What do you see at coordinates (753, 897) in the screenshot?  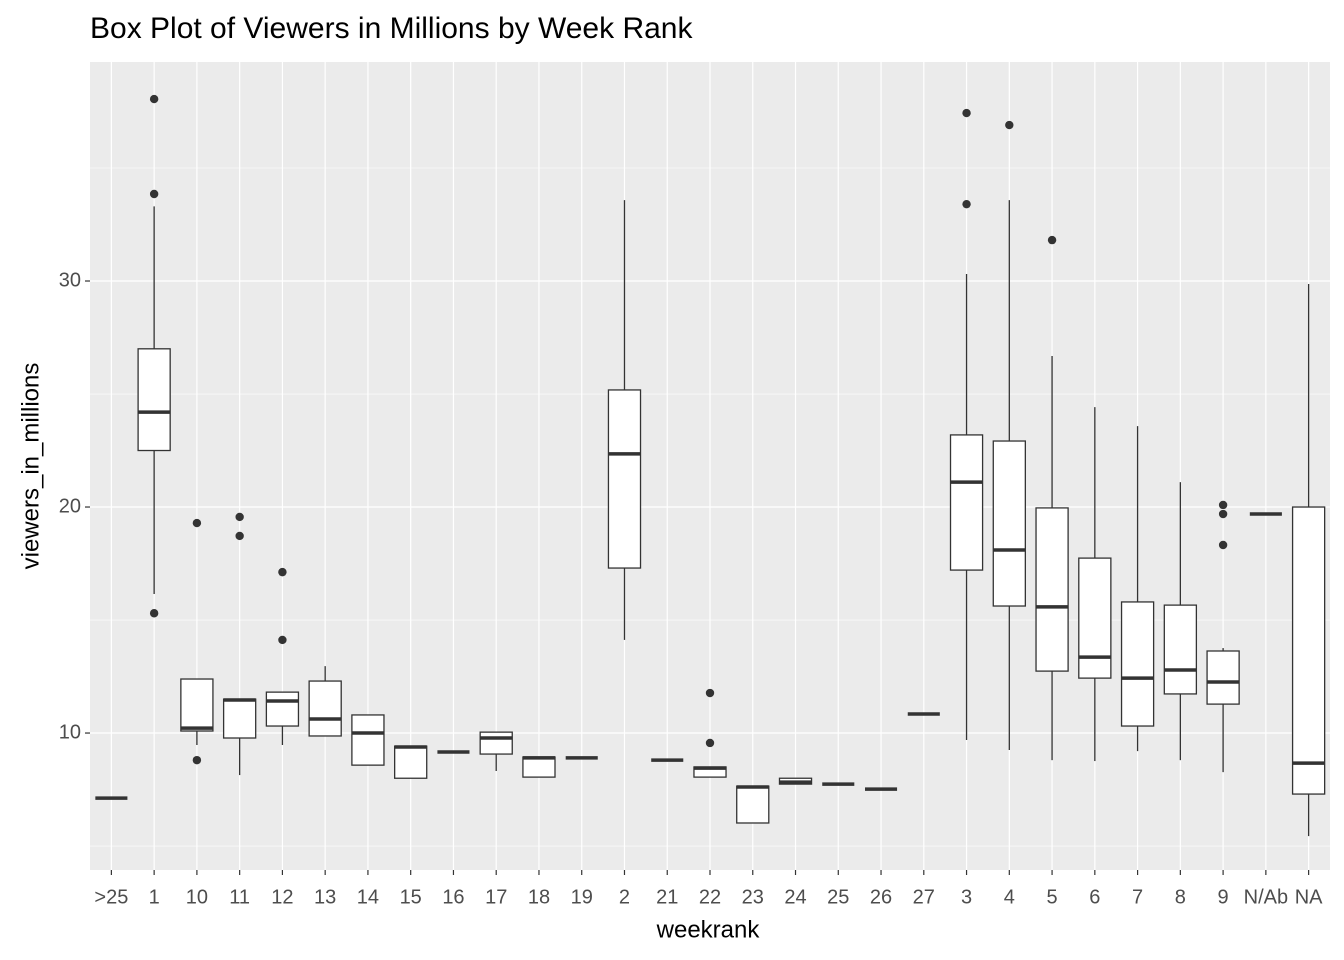 I see `x-tick-label: 23` at bounding box center [753, 897].